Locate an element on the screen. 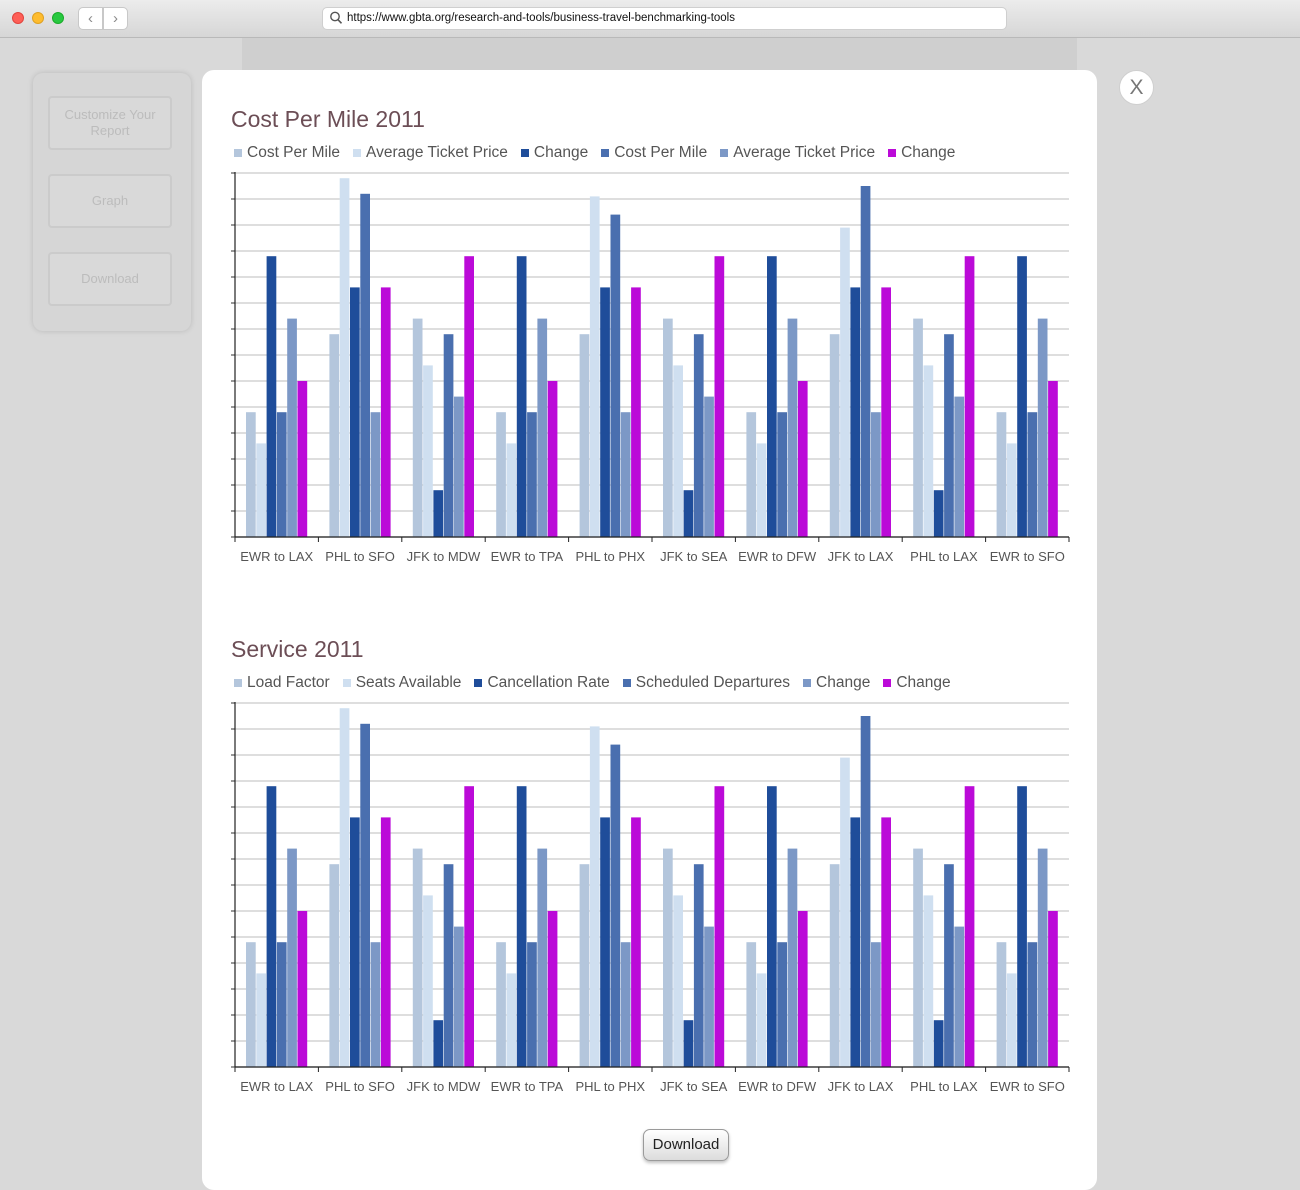 Image resolution: width=1300 pixels, height=1190 pixels. minimize-window-button is located at coordinates (38, 18).